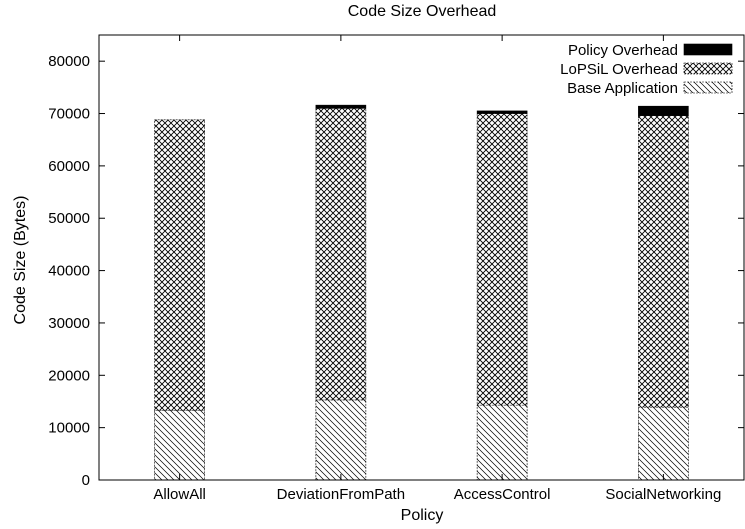 The height and width of the screenshot is (529, 745). What do you see at coordinates (663, 443) in the screenshot?
I see `bar-socialnetworking-base-application` at bounding box center [663, 443].